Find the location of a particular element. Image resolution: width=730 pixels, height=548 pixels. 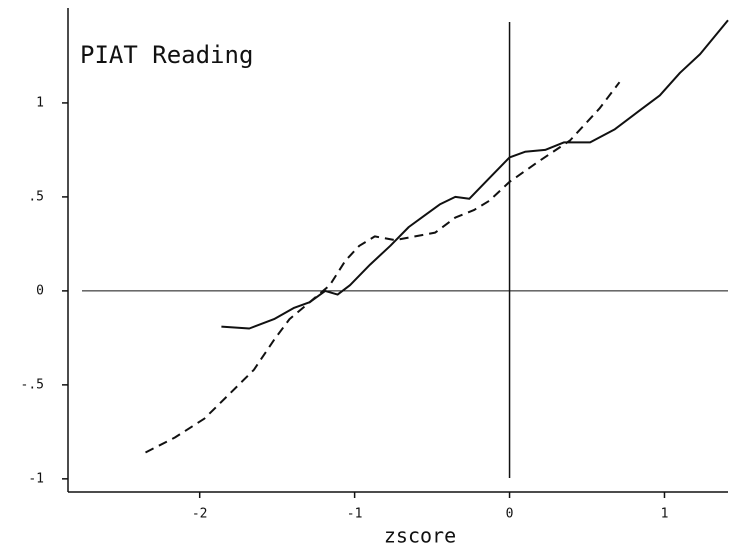

x-tick-label: 0 is located at coordinates (510, 514).